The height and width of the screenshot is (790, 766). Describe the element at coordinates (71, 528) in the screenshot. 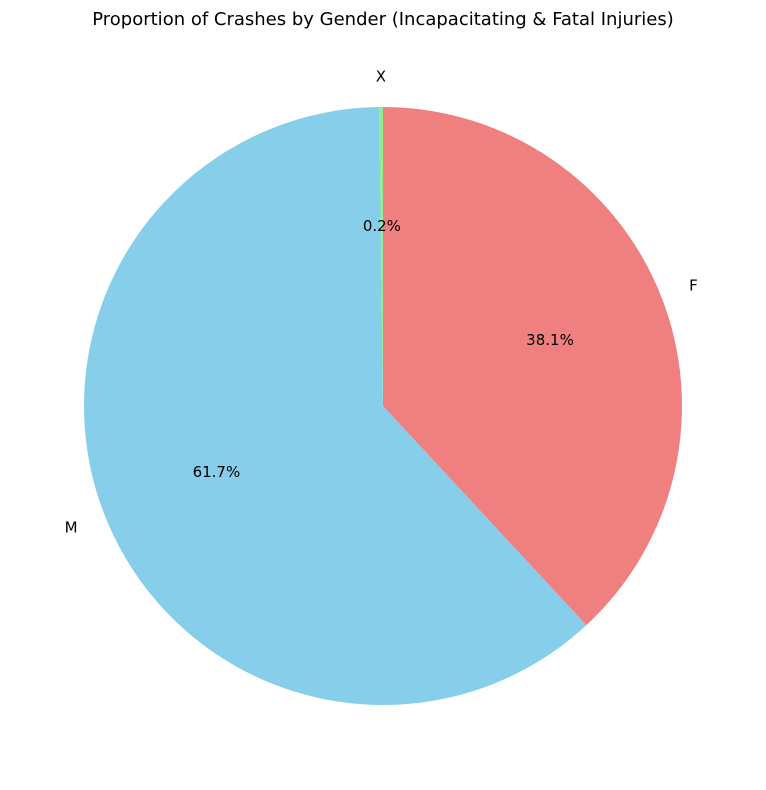

I see `slice-label-m: M` at that location.